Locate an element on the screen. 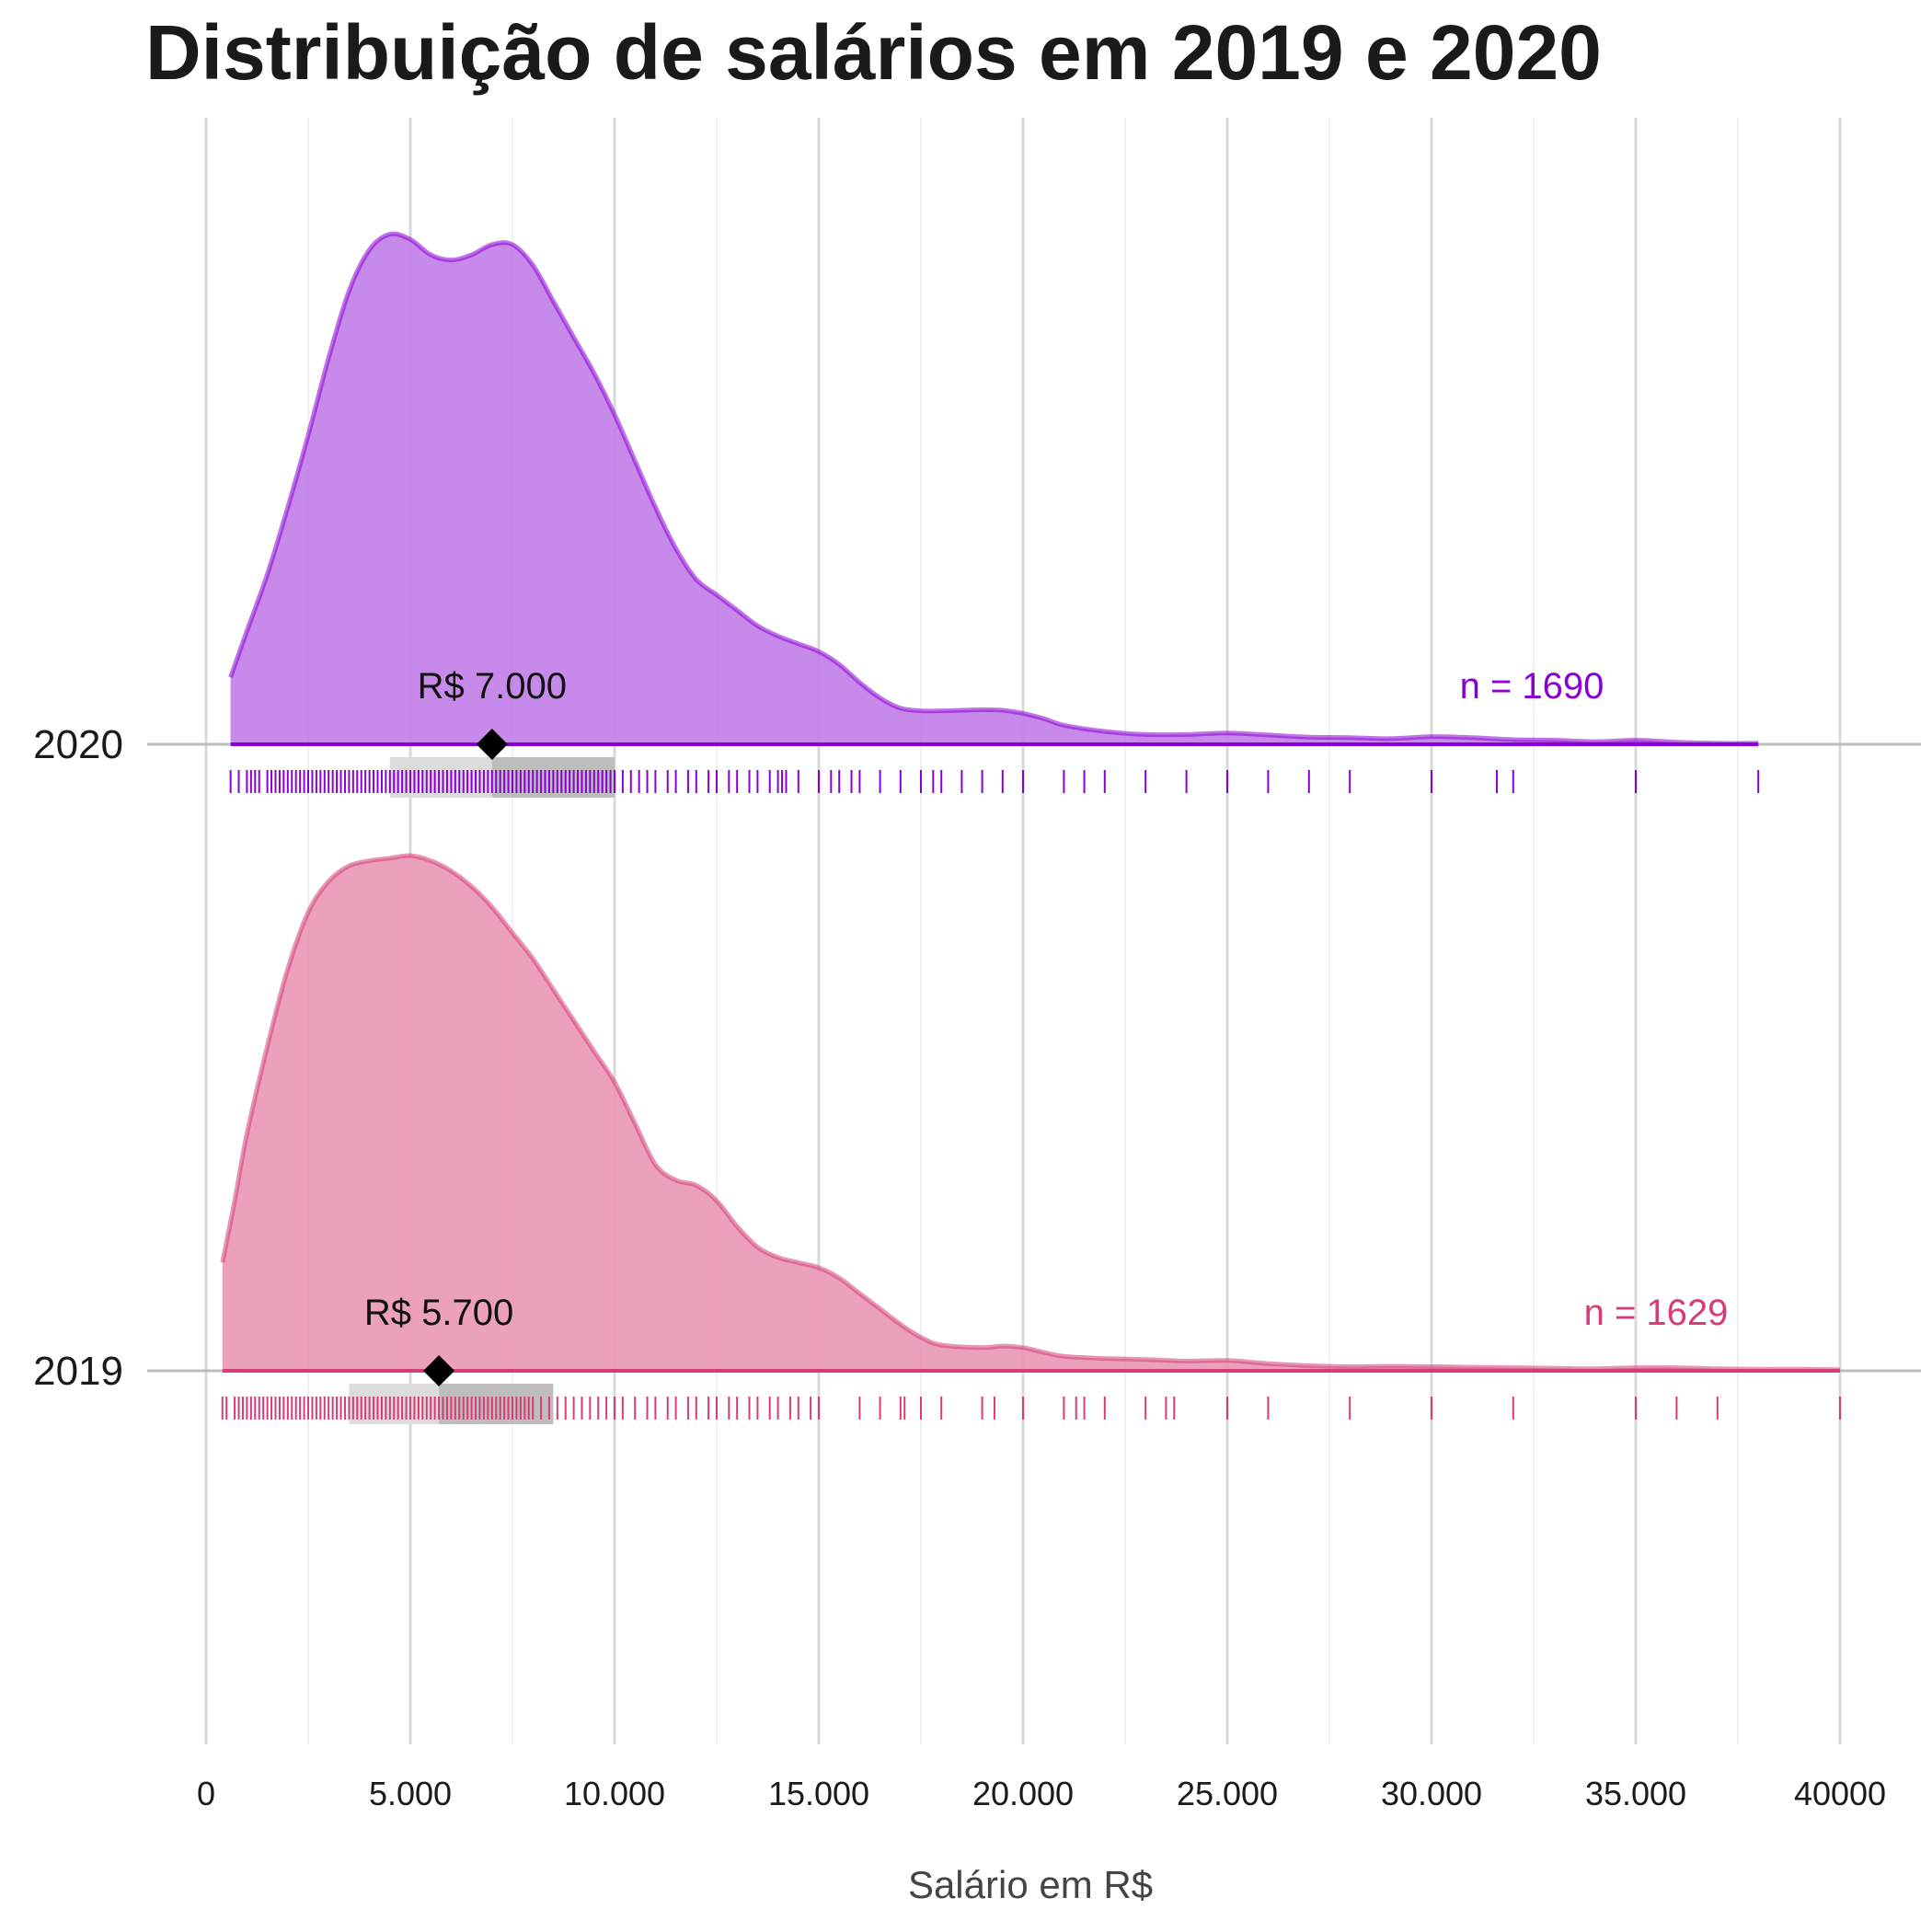  x-tick-label: 10.000 is located at coordinates (614, 1793).